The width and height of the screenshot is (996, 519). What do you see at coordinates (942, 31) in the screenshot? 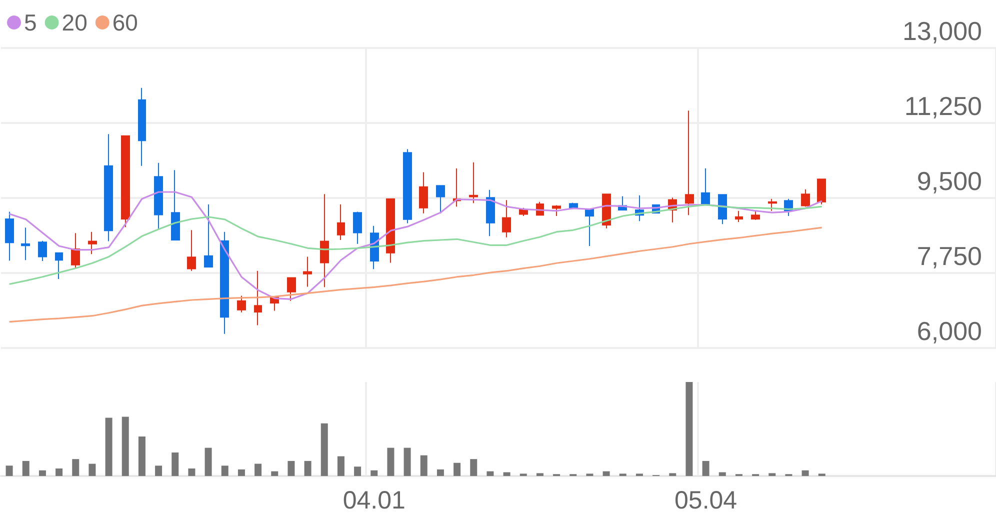
I see `y-tick-label: 13,000` at bounding box center [942, 31].